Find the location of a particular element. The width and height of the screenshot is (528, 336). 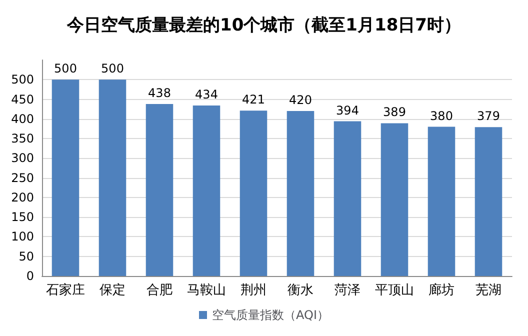

x-tick-label: 石家庄 is located at coordinates (65, 290).